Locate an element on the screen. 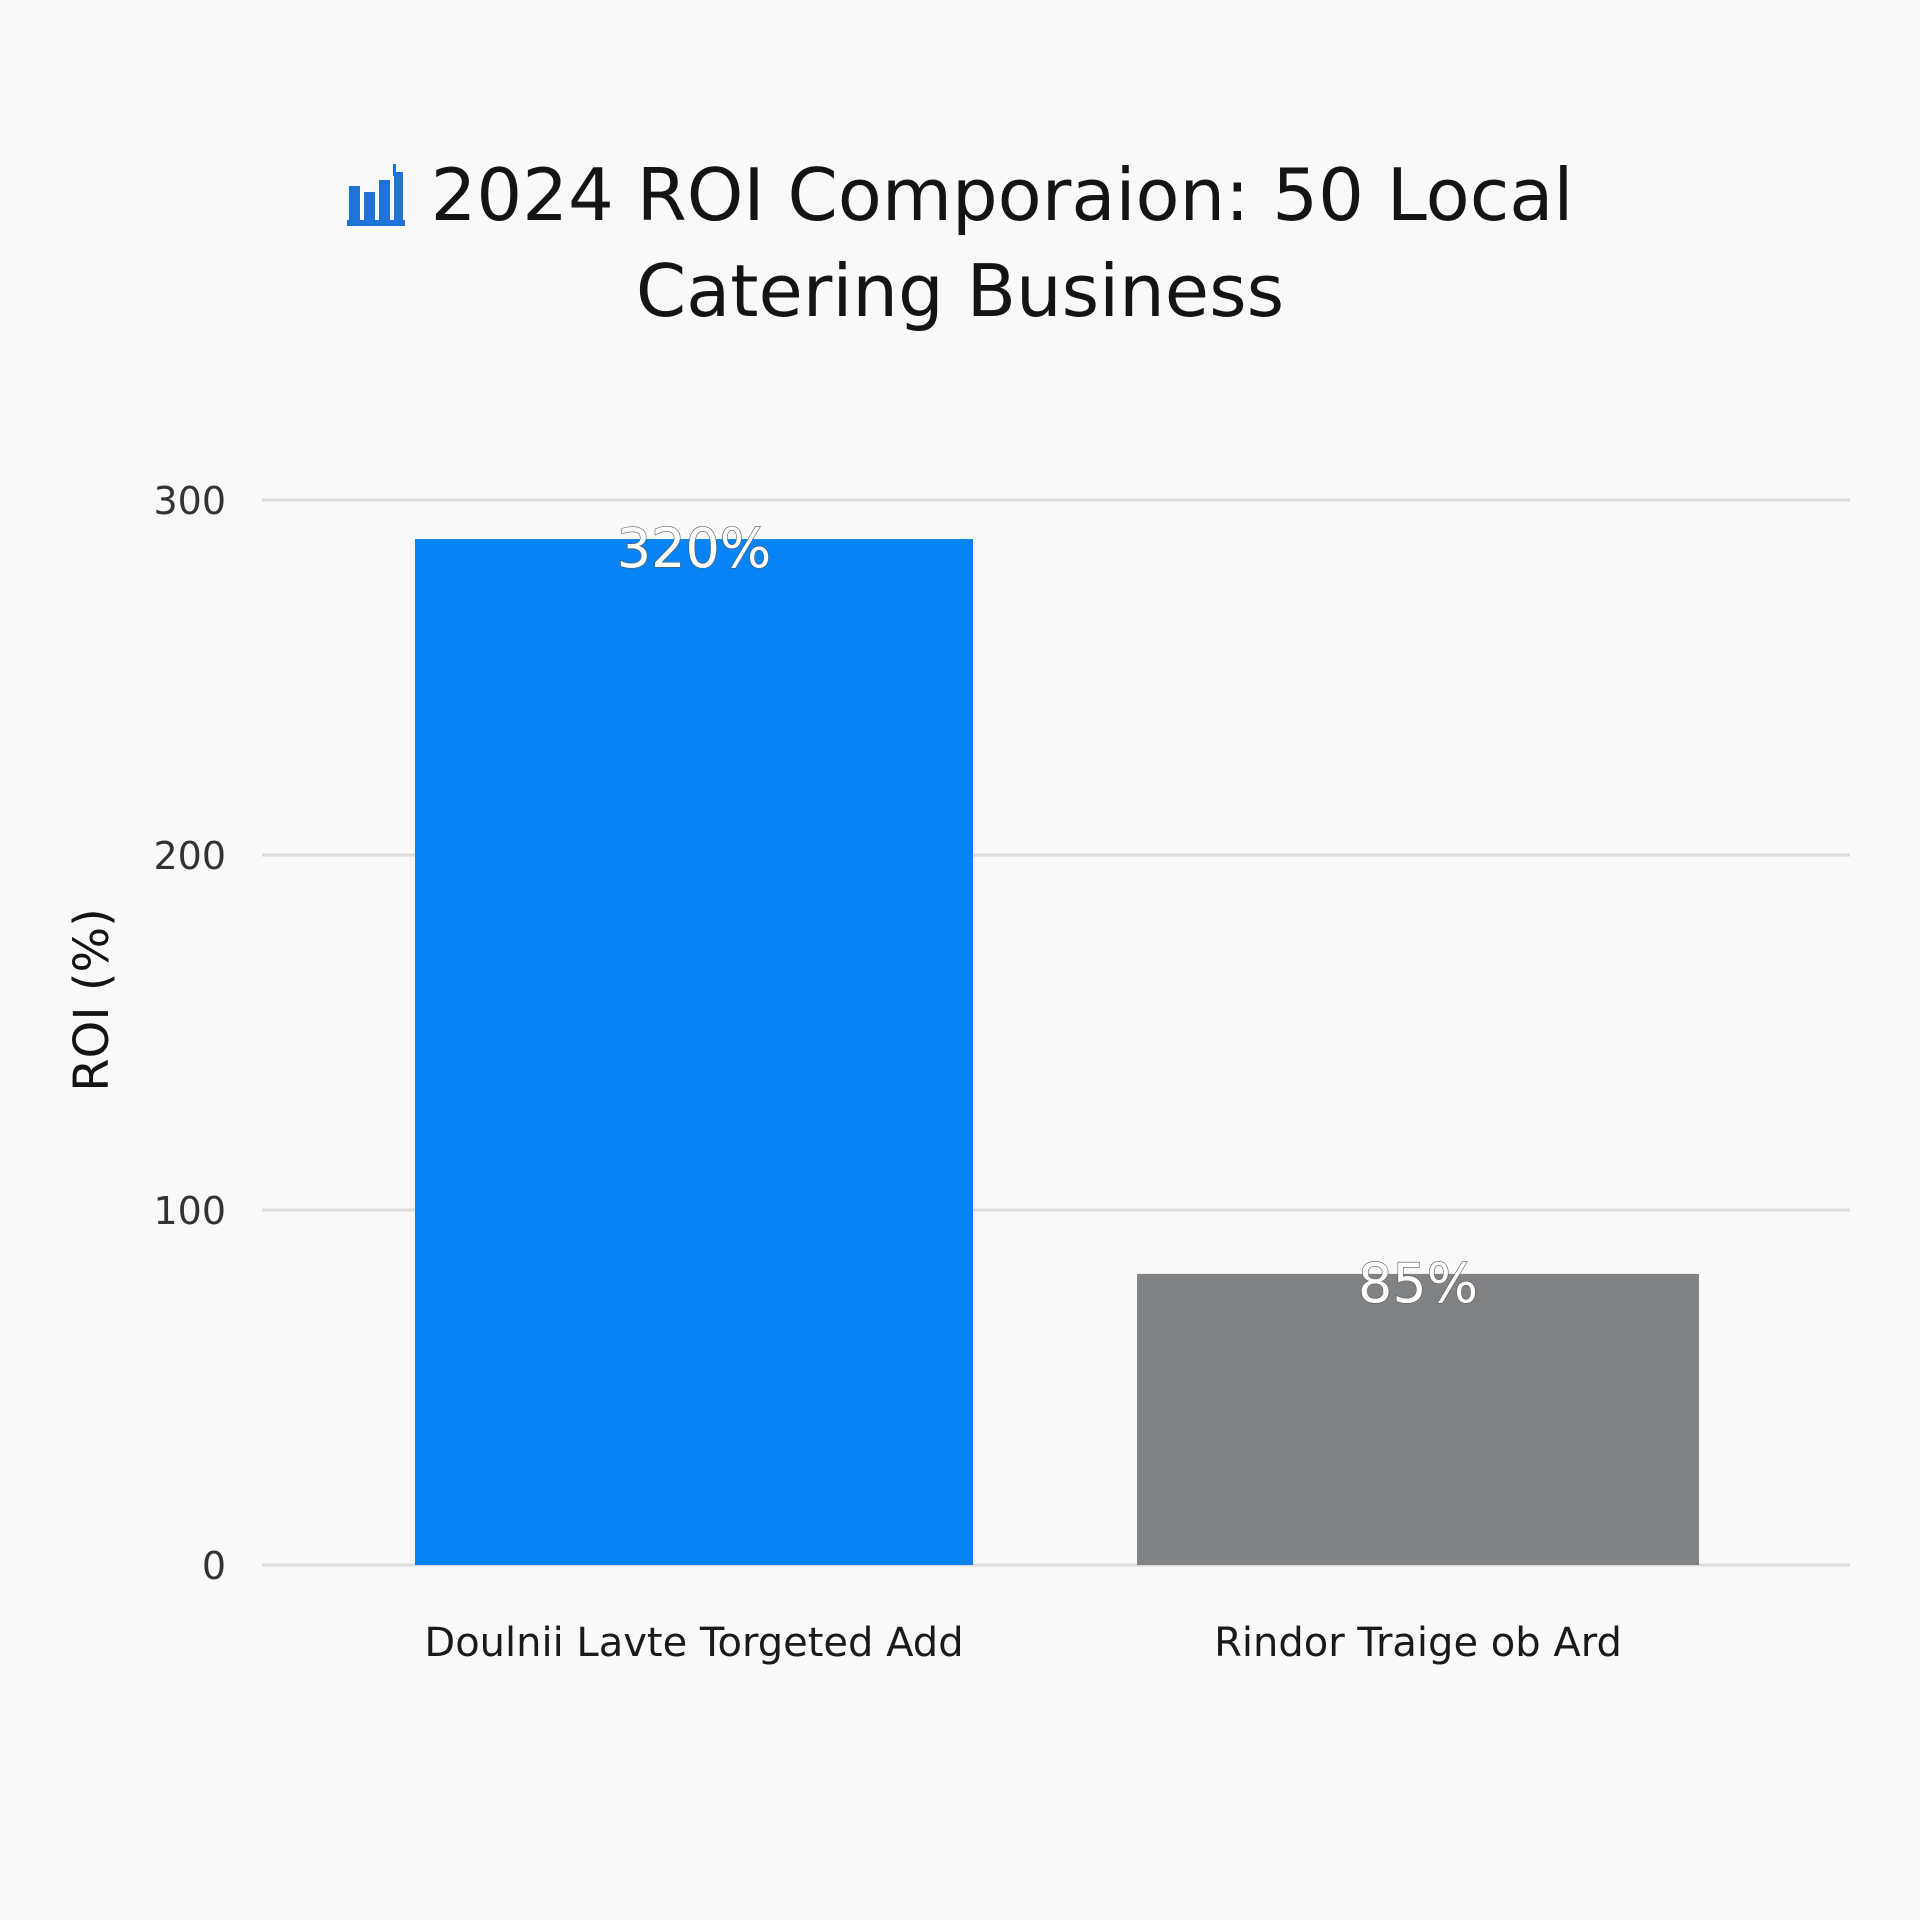  bar-value-label: 85% is located at coordinates (1418, 1283).